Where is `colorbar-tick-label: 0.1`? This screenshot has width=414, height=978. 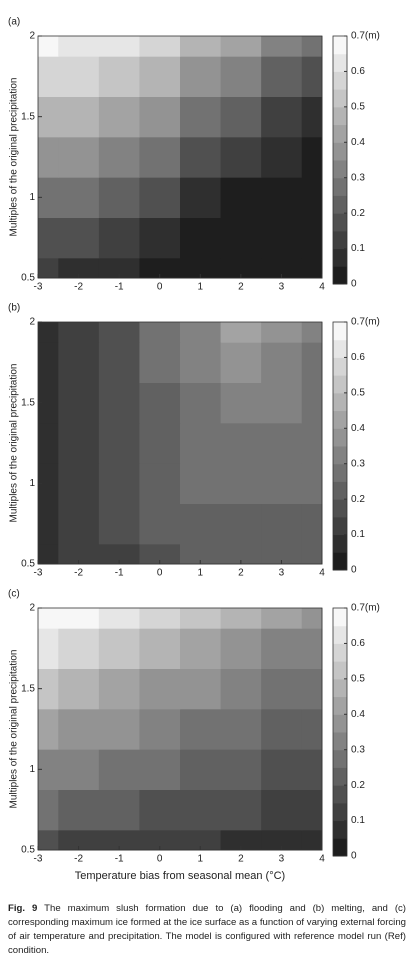
colorbar-tick-label: 0.1 is located at coordinates (358, 534).